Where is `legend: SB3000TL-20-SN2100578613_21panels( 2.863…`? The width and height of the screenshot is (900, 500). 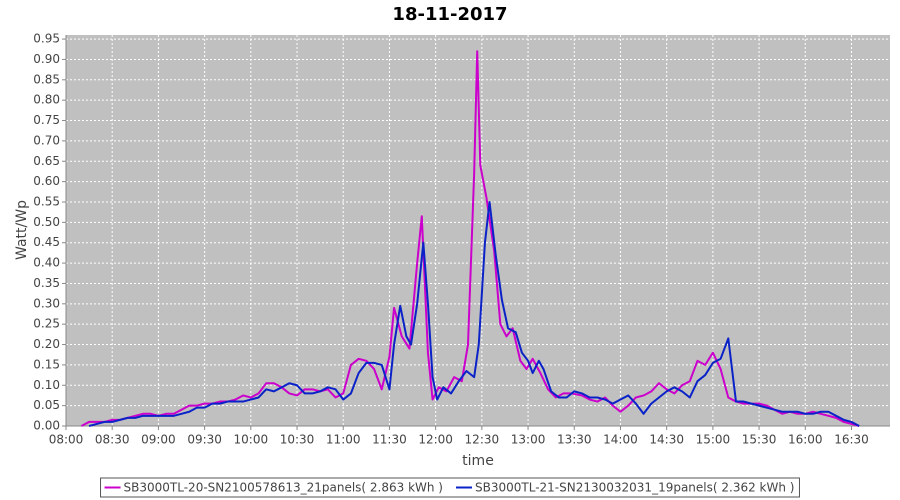
legend: SB3000TL-20-SN2100578613_21panels( 2.863… is located at coordinates (450, 487).